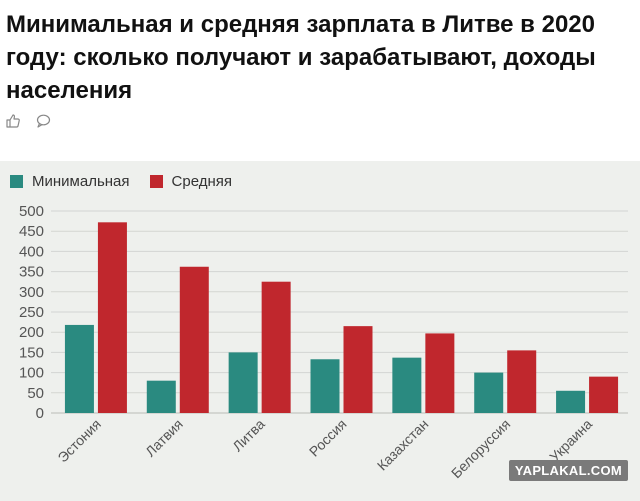 This screenshot has width=640, height=501. What do you see at coordinates (248, 435) in the screenshot?
I see `x-tick-label: Литва` at bounding box center [248, 435].